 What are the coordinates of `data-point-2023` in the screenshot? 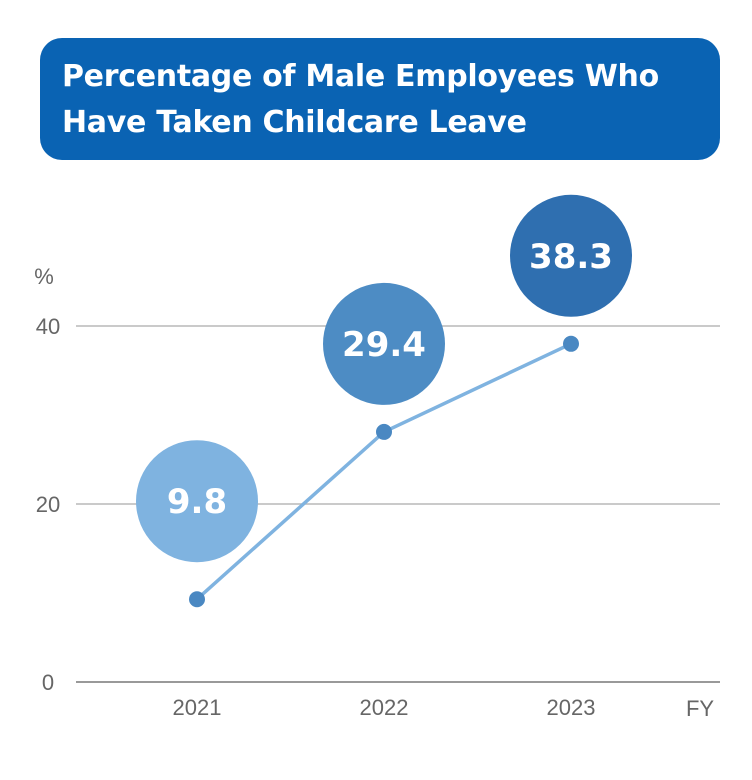 It's located at (571, 343).